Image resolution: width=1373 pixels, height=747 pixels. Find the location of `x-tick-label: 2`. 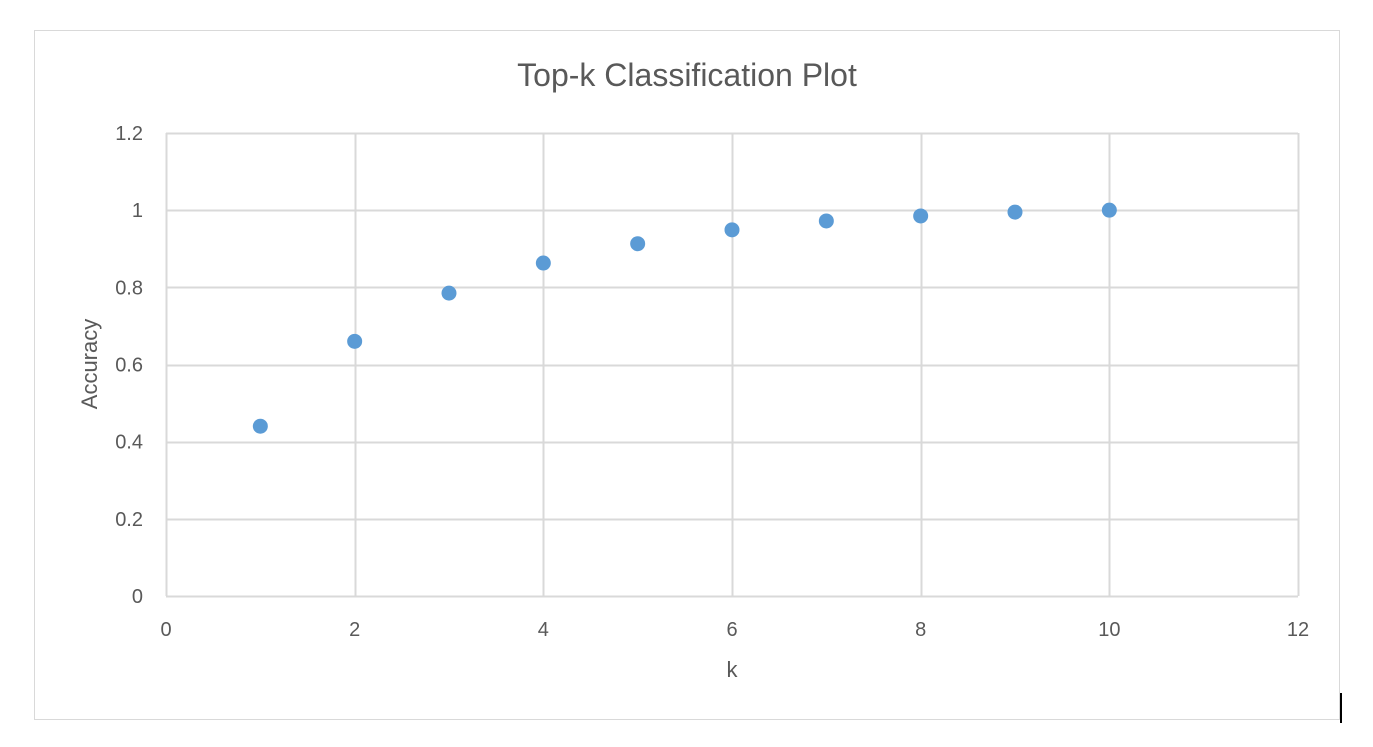

x-tick-label: 2 is located at coordinates (354, 630).